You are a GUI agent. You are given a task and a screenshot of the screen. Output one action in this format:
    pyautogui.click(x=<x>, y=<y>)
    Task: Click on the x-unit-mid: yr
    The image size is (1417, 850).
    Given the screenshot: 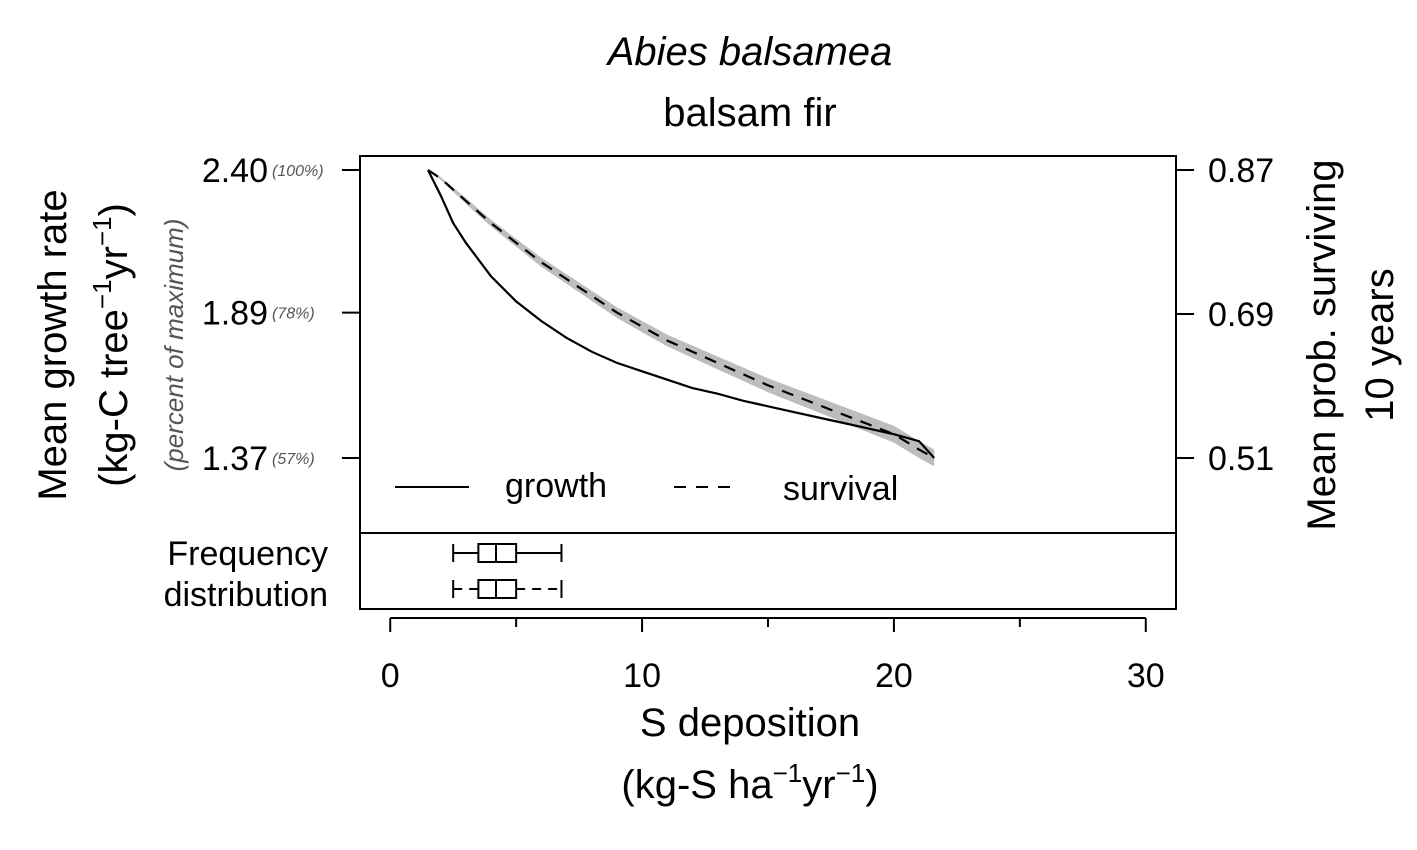 What is the action you would take?
    pyautogui.click(x=818, y=785)
    